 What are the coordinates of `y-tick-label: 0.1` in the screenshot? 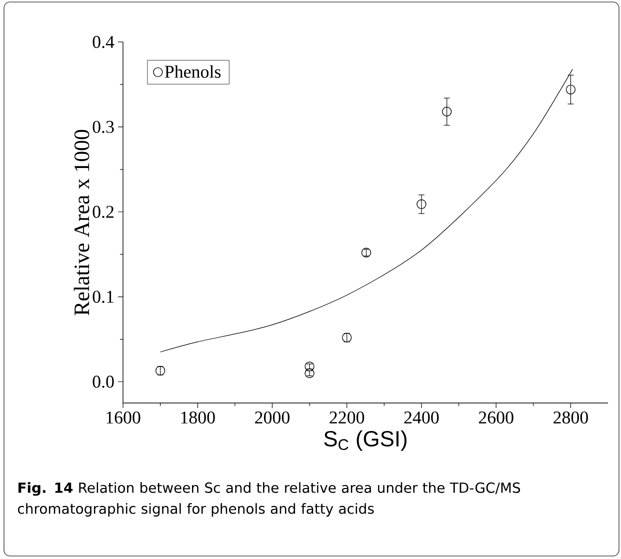 It's located at (103, 296).